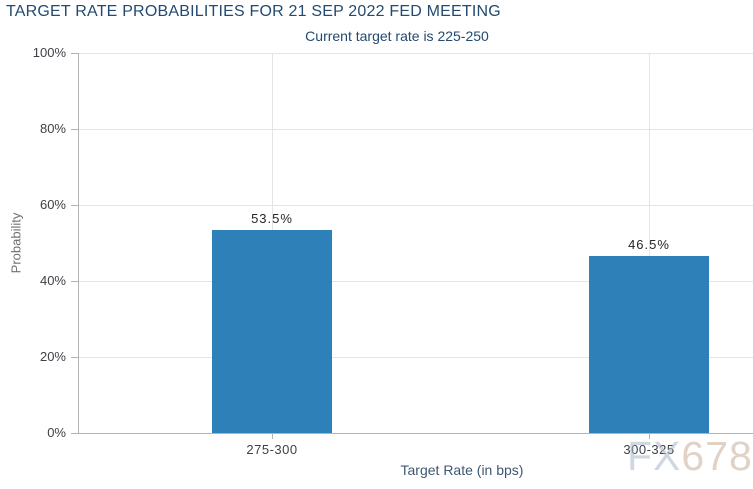  I want to click on x-tick-label: 300-325, so click(649, 449).